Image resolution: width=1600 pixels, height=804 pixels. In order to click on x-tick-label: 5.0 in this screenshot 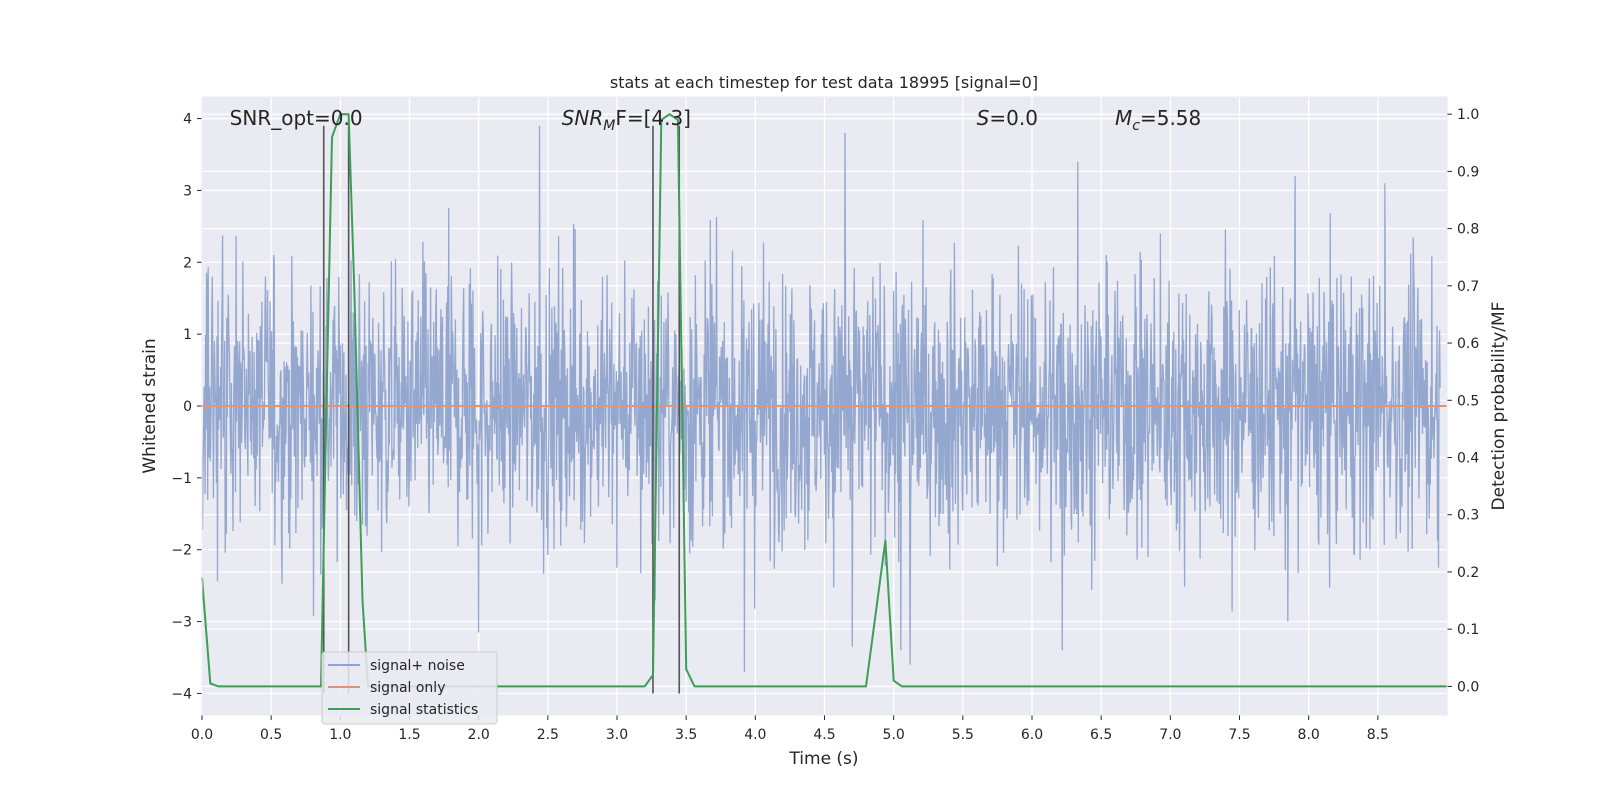, I will do `click(894, 735)`.